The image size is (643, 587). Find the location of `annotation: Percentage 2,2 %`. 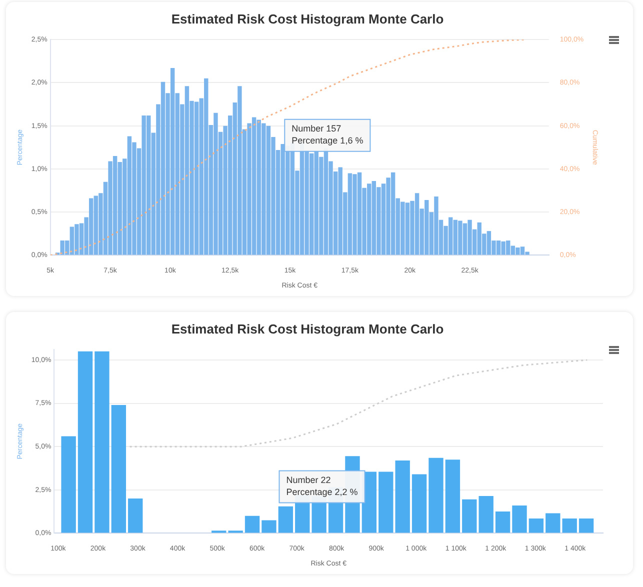

annotation: Percentage 2,2 % is located at coordinates (322, 491).